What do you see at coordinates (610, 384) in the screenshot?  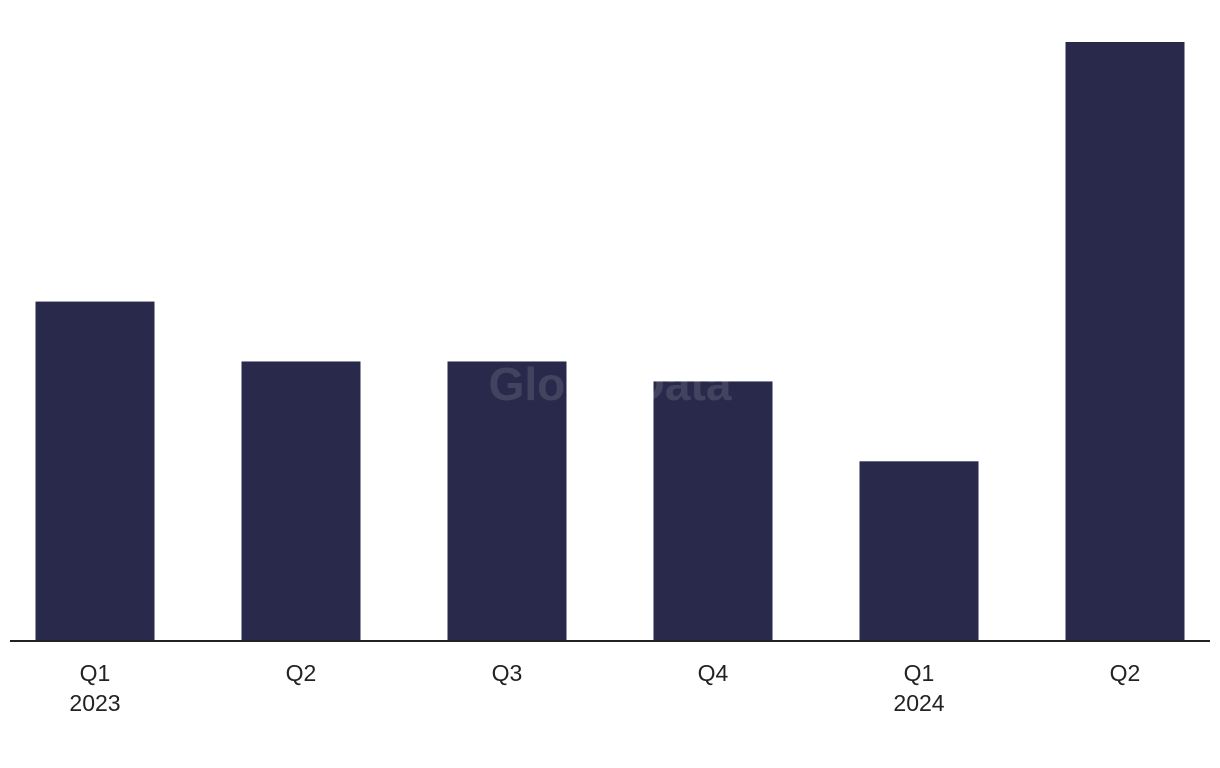 I see `watermark: GlobalData` at bounding box center [610, 384].